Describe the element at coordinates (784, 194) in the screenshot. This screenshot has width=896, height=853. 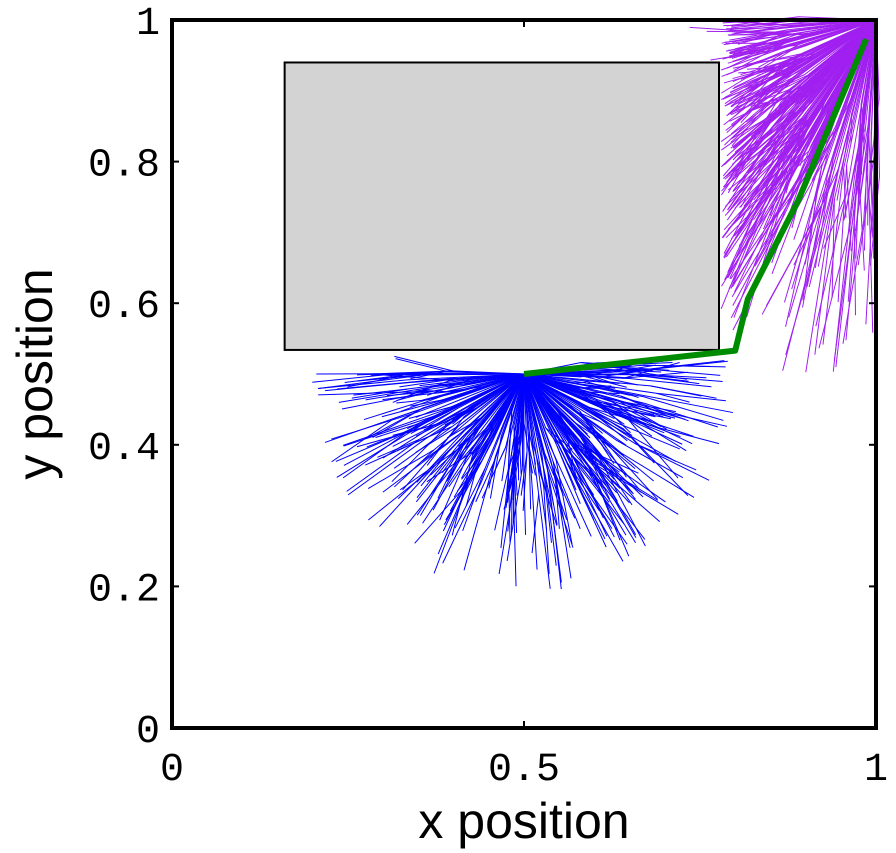
I see `goal-tree` at that location.